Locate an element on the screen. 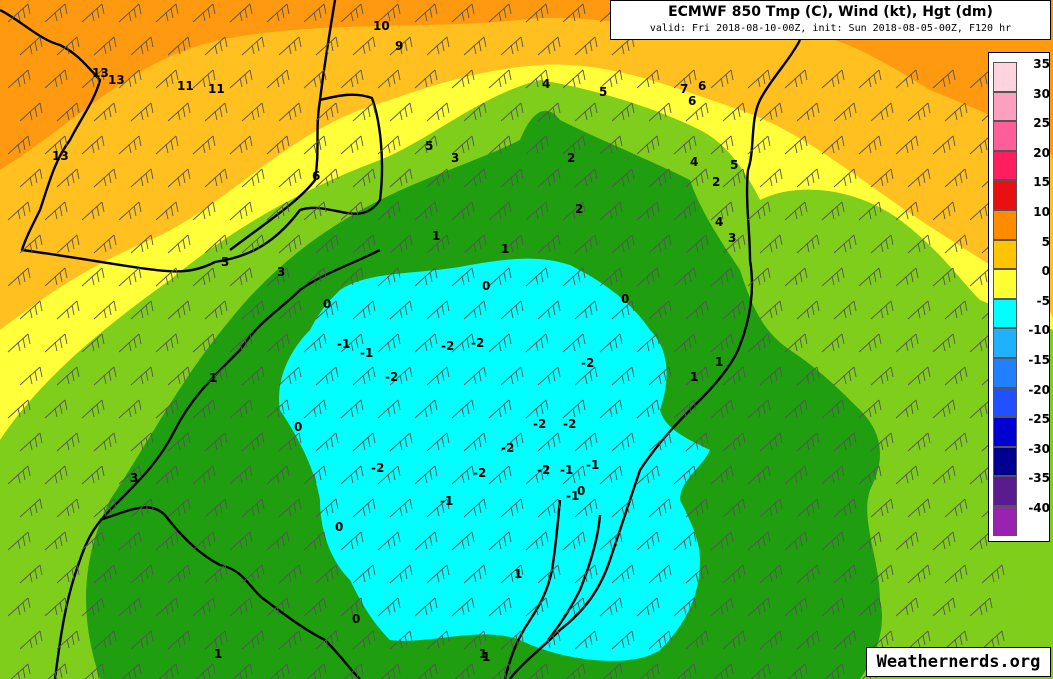  legend-entry: -25 is located at coordinates (1021, 429).